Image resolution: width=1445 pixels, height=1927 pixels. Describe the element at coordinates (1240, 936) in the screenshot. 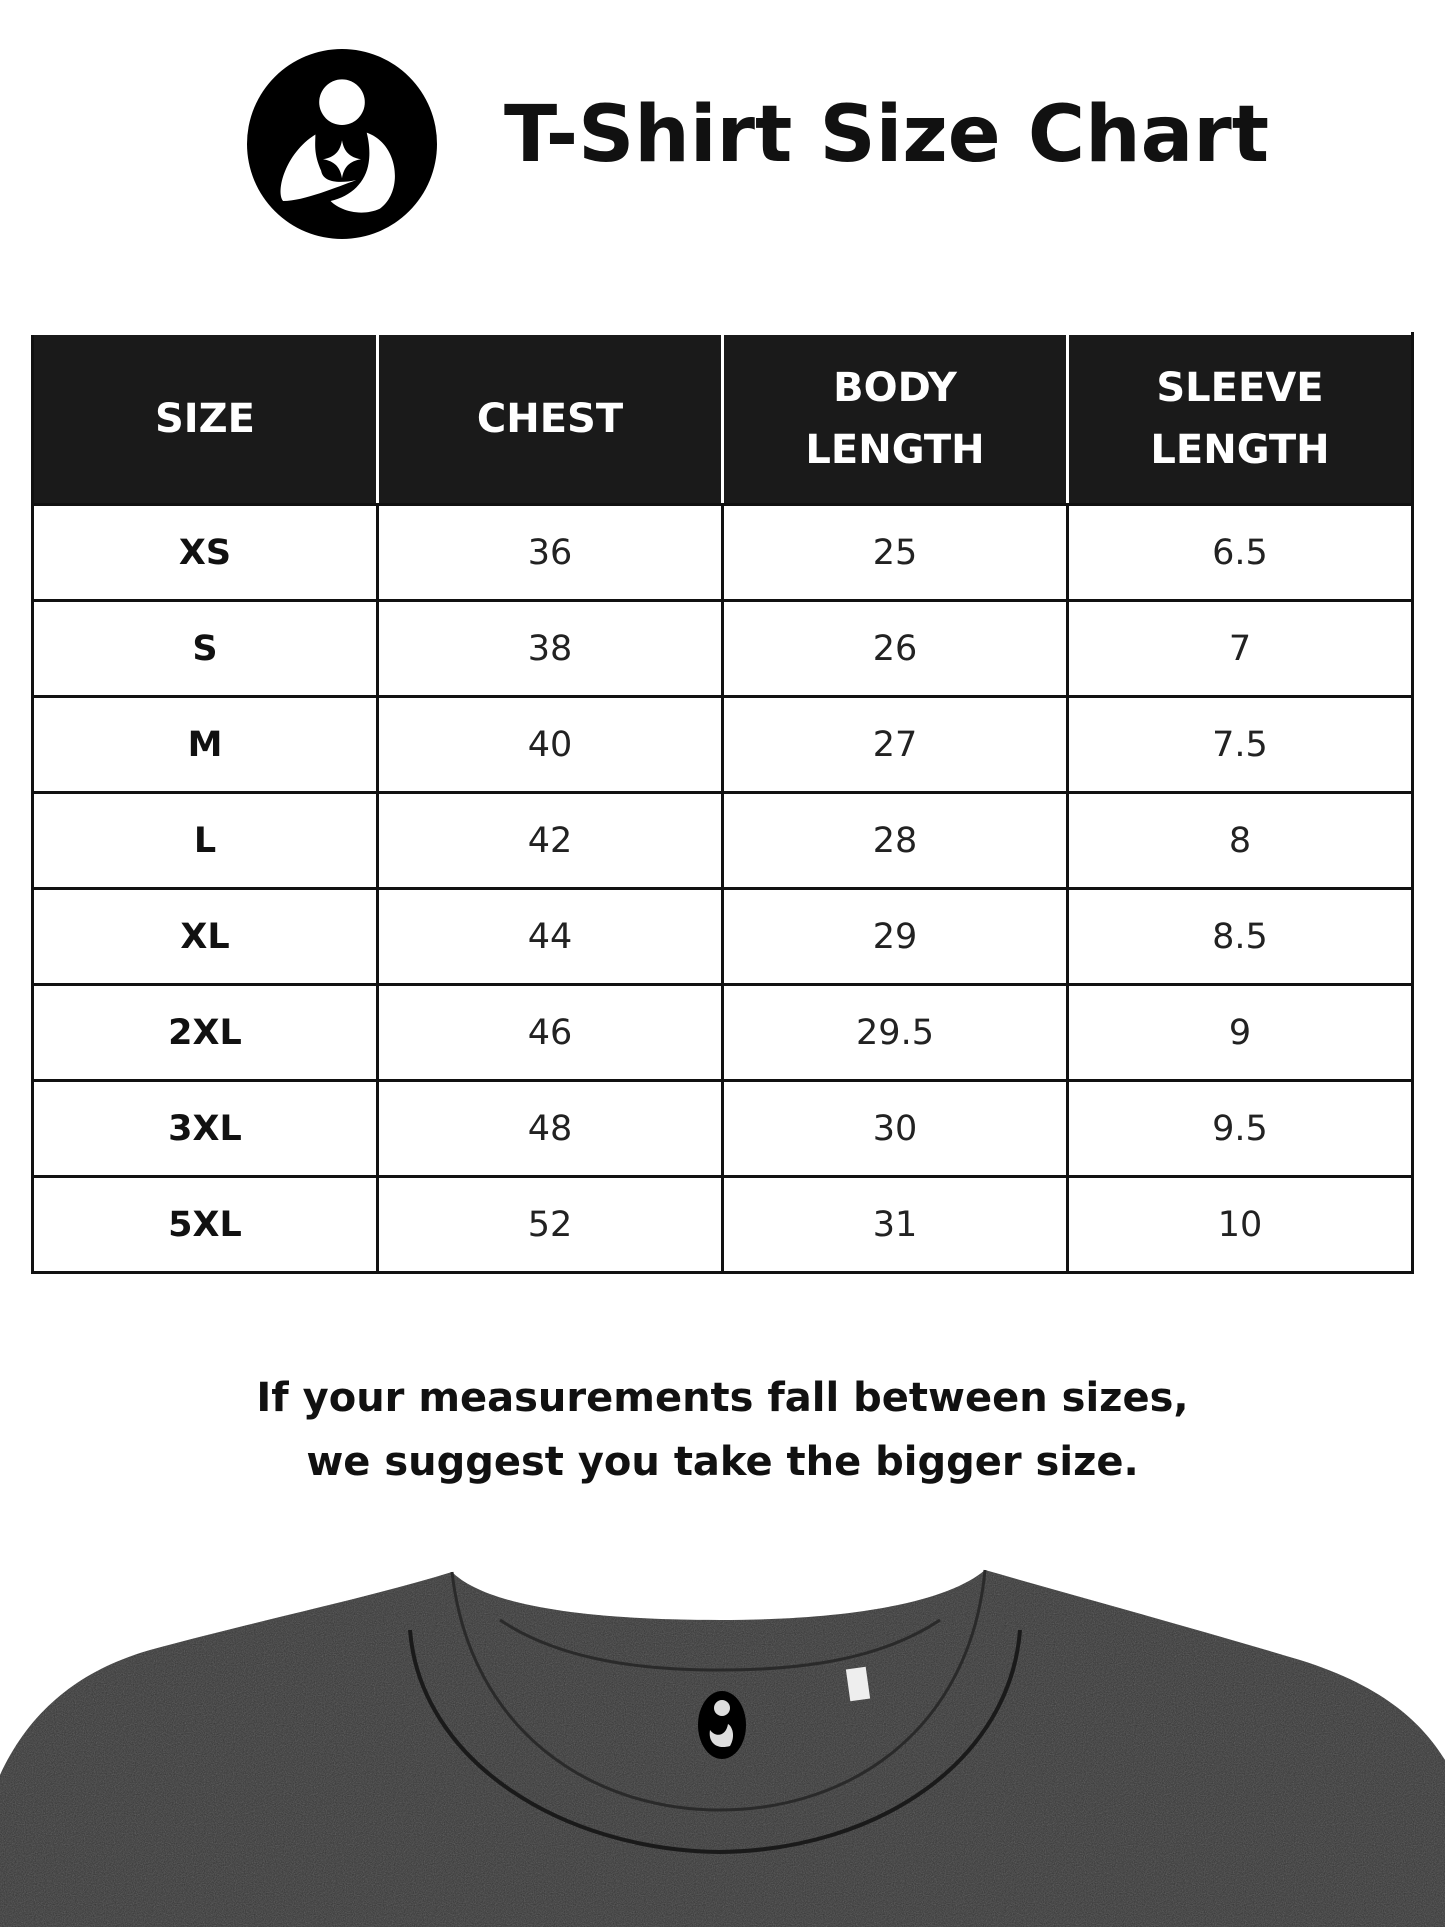

I see `cell-sleeve-length: 8.5` at that location.